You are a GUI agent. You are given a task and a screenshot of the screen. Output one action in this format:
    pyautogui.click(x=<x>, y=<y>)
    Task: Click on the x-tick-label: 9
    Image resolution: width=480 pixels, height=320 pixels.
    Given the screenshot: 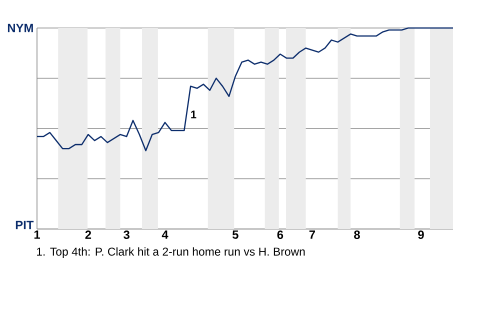 What is the action you would take?
    pyautogui.click(x=421, y=234)
    